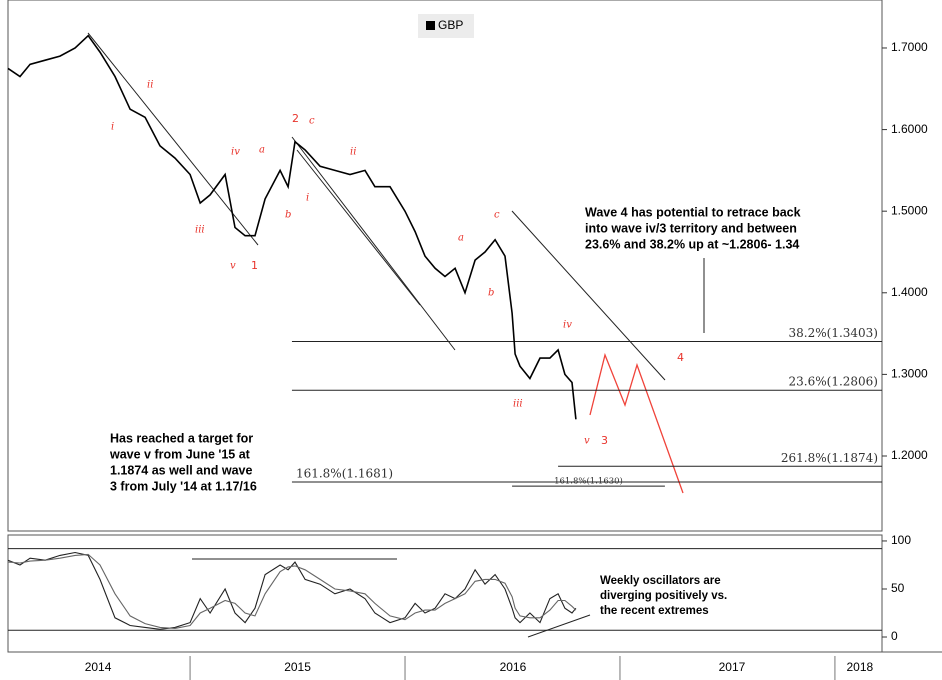 The height and width of the screenshot is (680, 942). What do you see at coordinates (829, 458) in the screenshot?
I see `fib-label: 261.8%(1.1874)` at bounding box center [829, 458].